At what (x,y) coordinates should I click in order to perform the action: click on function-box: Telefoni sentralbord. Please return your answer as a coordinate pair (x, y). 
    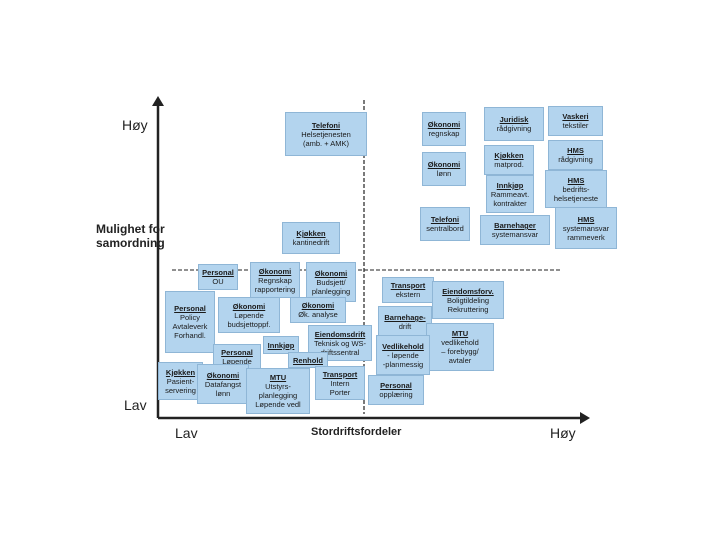
    Looking at the image, I should click on (445, 224).